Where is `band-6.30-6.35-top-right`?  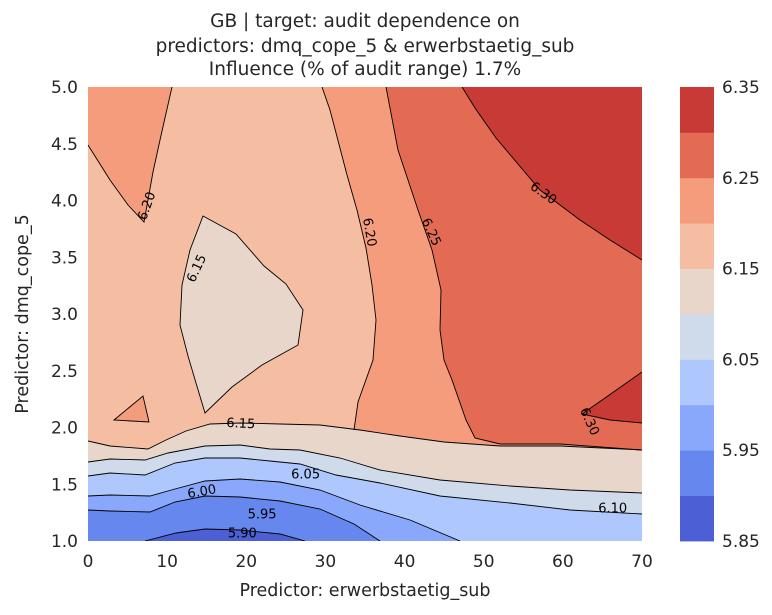
band-6.30-6.35-top-right is located at coordinates (552, 173).